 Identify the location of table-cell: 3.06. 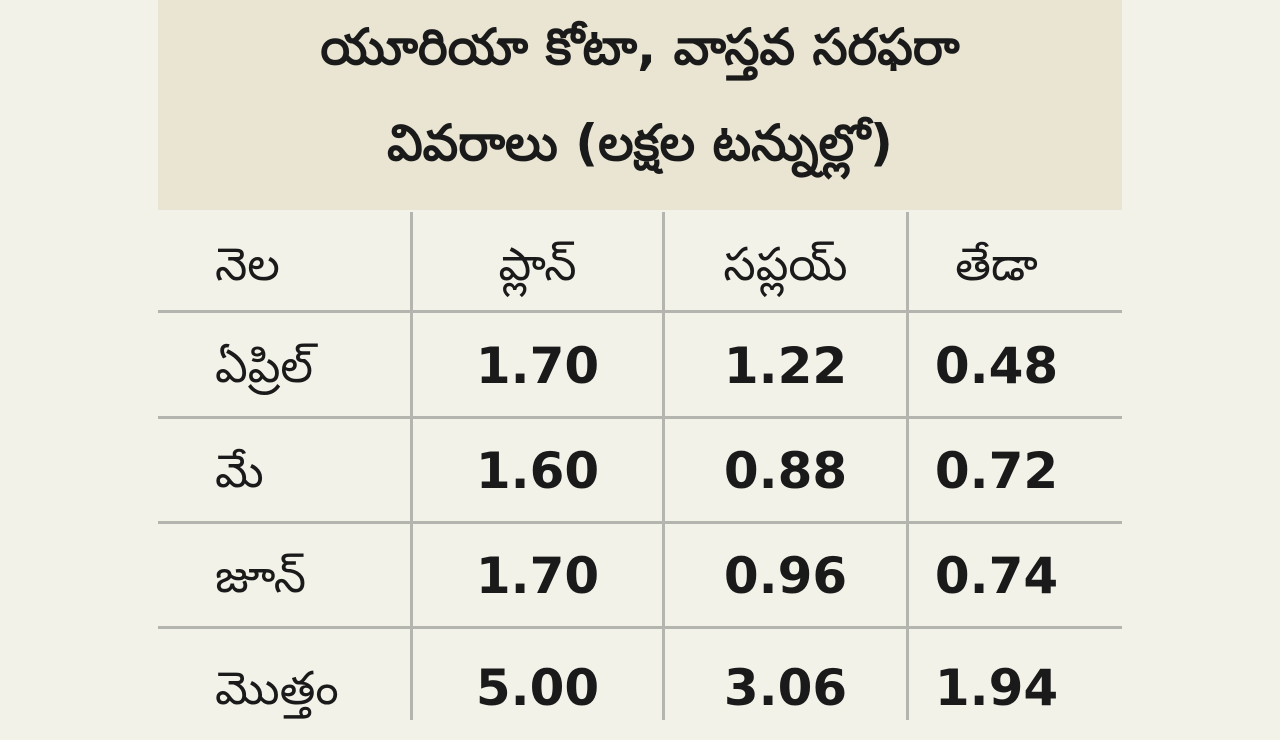
(785, 688).